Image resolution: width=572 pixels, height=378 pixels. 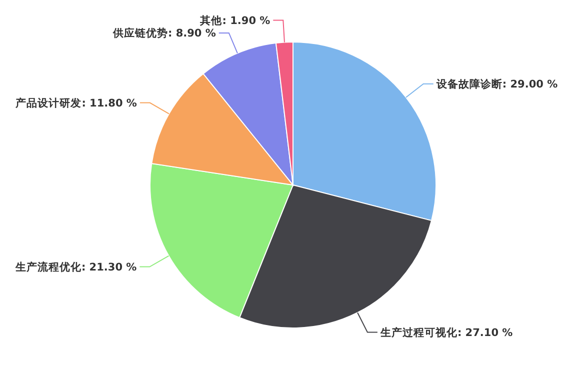 I want to click on slice-label: 产品设计研发: 11.80 %, so click(x=76, y=103).